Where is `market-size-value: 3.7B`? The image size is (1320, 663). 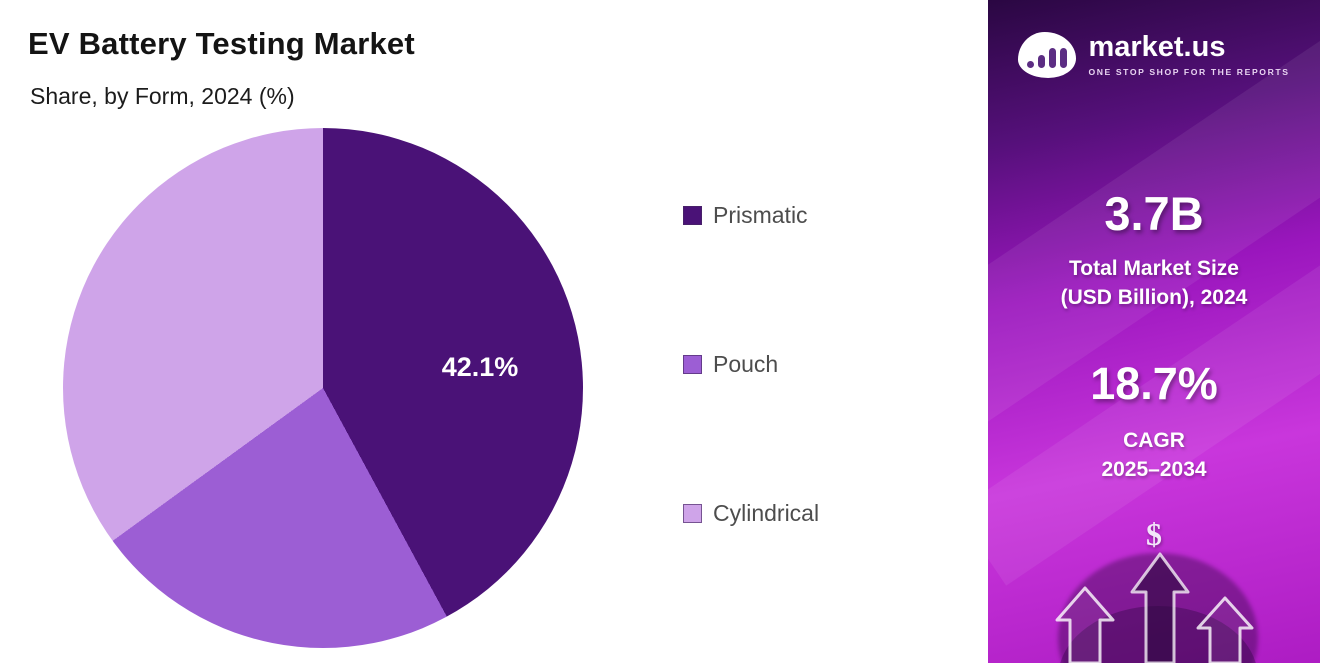 market-size-value: 3.7B is located at coordinates (1154, 213).